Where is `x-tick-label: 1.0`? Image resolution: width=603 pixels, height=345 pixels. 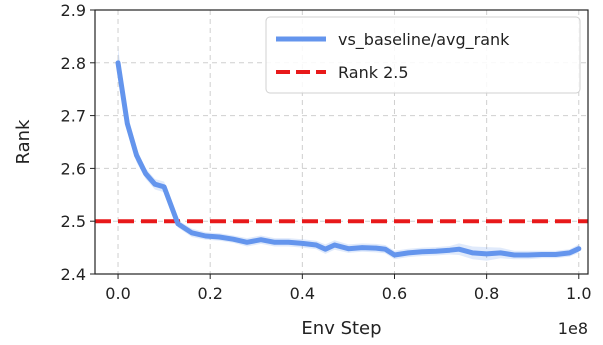 x-tick-label: 1.0 is located at coordinates (578, 293).